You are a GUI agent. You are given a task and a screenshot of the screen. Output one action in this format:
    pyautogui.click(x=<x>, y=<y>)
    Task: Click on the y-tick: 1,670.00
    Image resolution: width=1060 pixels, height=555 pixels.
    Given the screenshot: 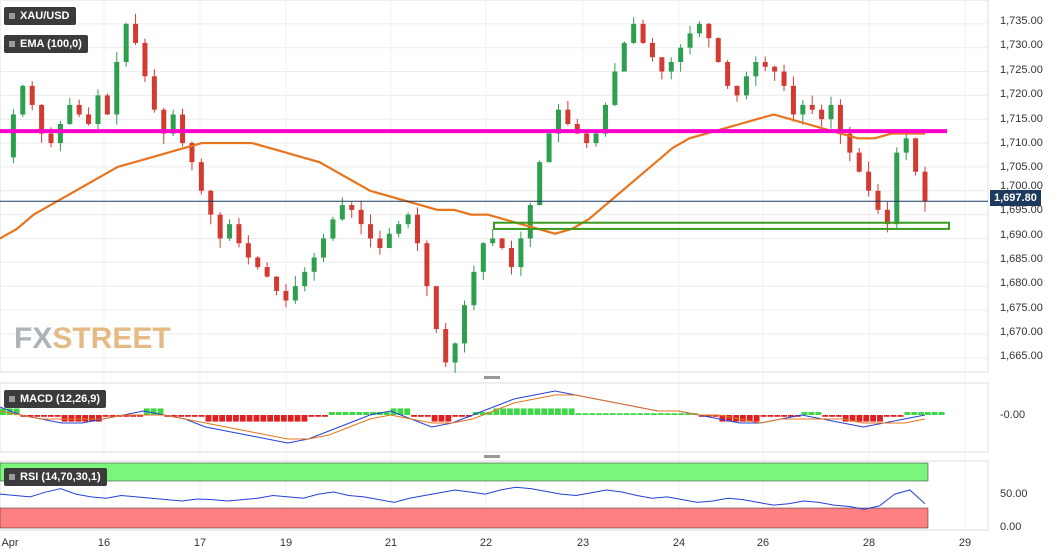 What is the action you would take?
    pyautogui.click(x=1021, y=332)
    